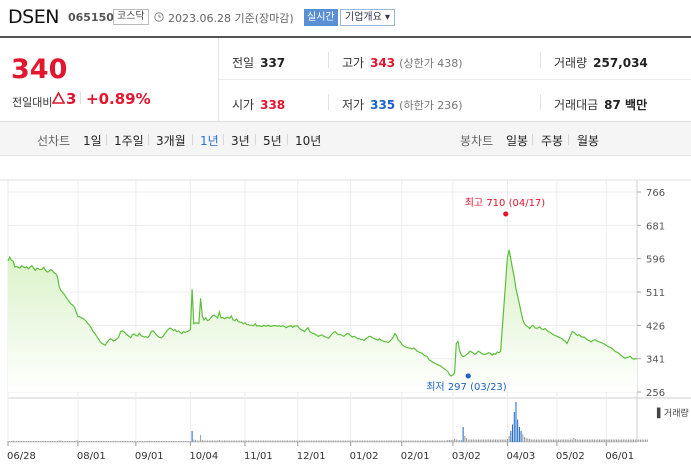  I want to click on stat-prev-close: 전일 337, so click(258, 62).